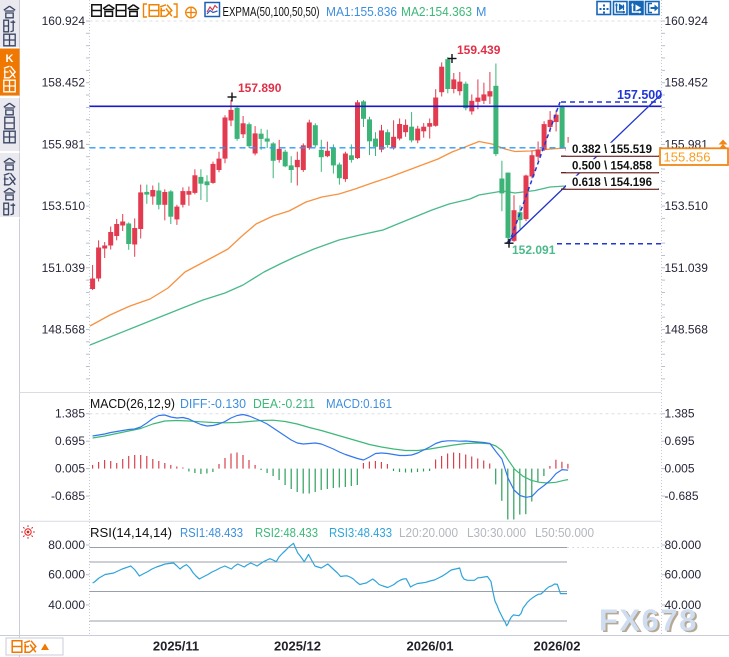  Describe the element at coordinates (10, 59) in the screenshot. I see `svg-text: K` at that location.